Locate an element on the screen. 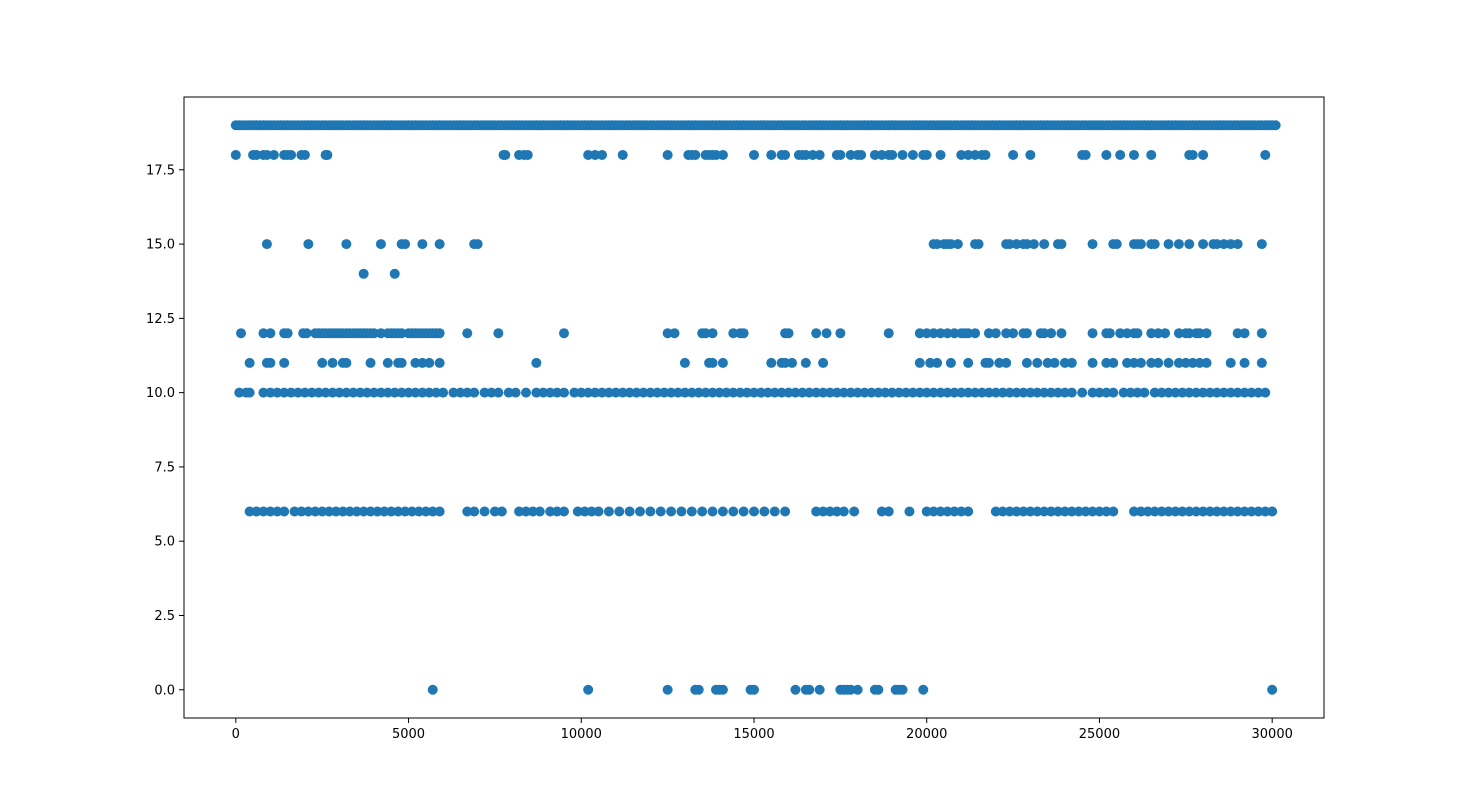  x-tick-label: 20000 is located at coordinates (926, 734).